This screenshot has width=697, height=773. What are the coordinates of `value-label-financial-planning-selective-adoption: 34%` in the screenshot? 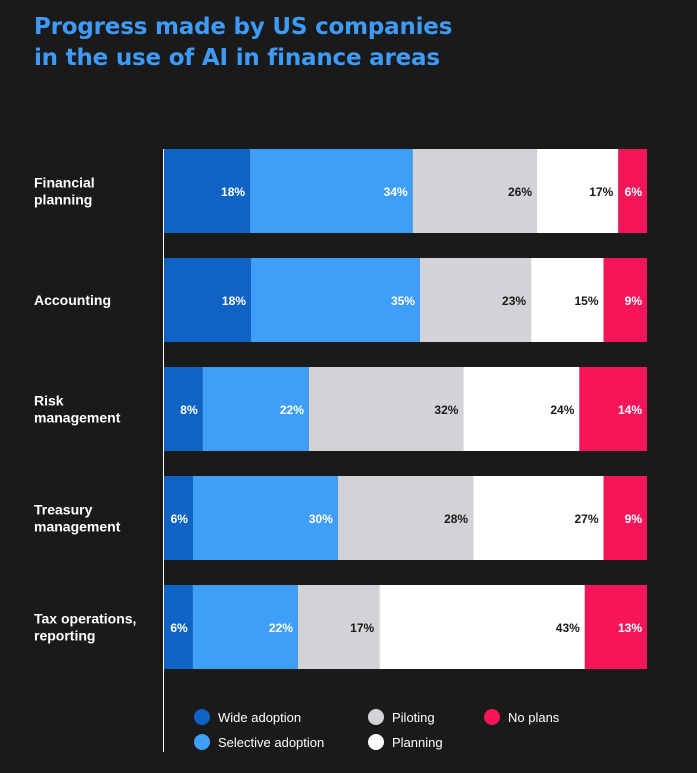 It's located at (396, 192).